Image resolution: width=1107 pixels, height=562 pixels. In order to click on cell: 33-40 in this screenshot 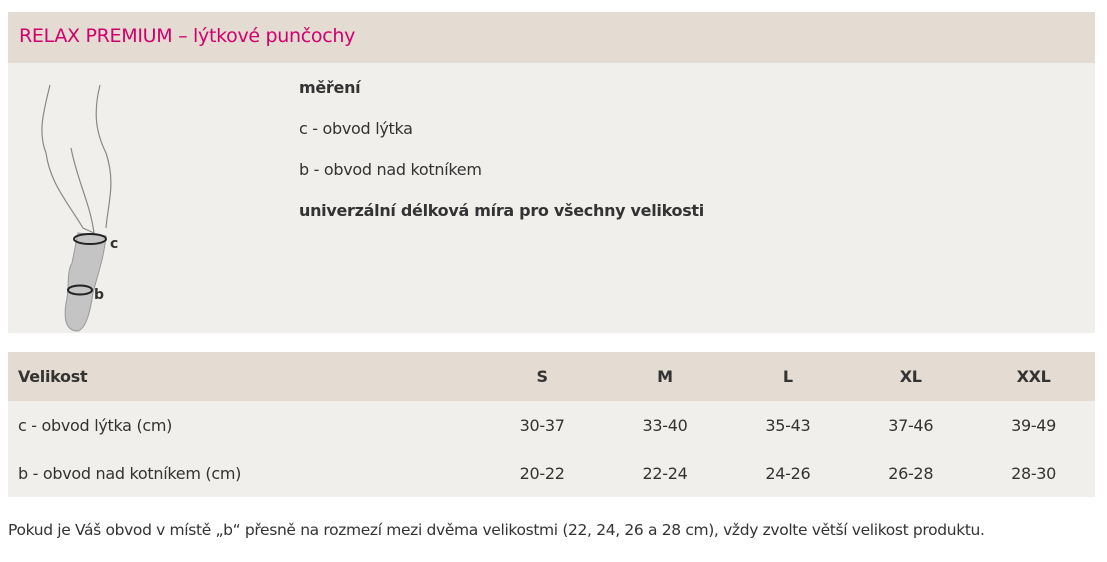, I will do `click(665, 425)`.